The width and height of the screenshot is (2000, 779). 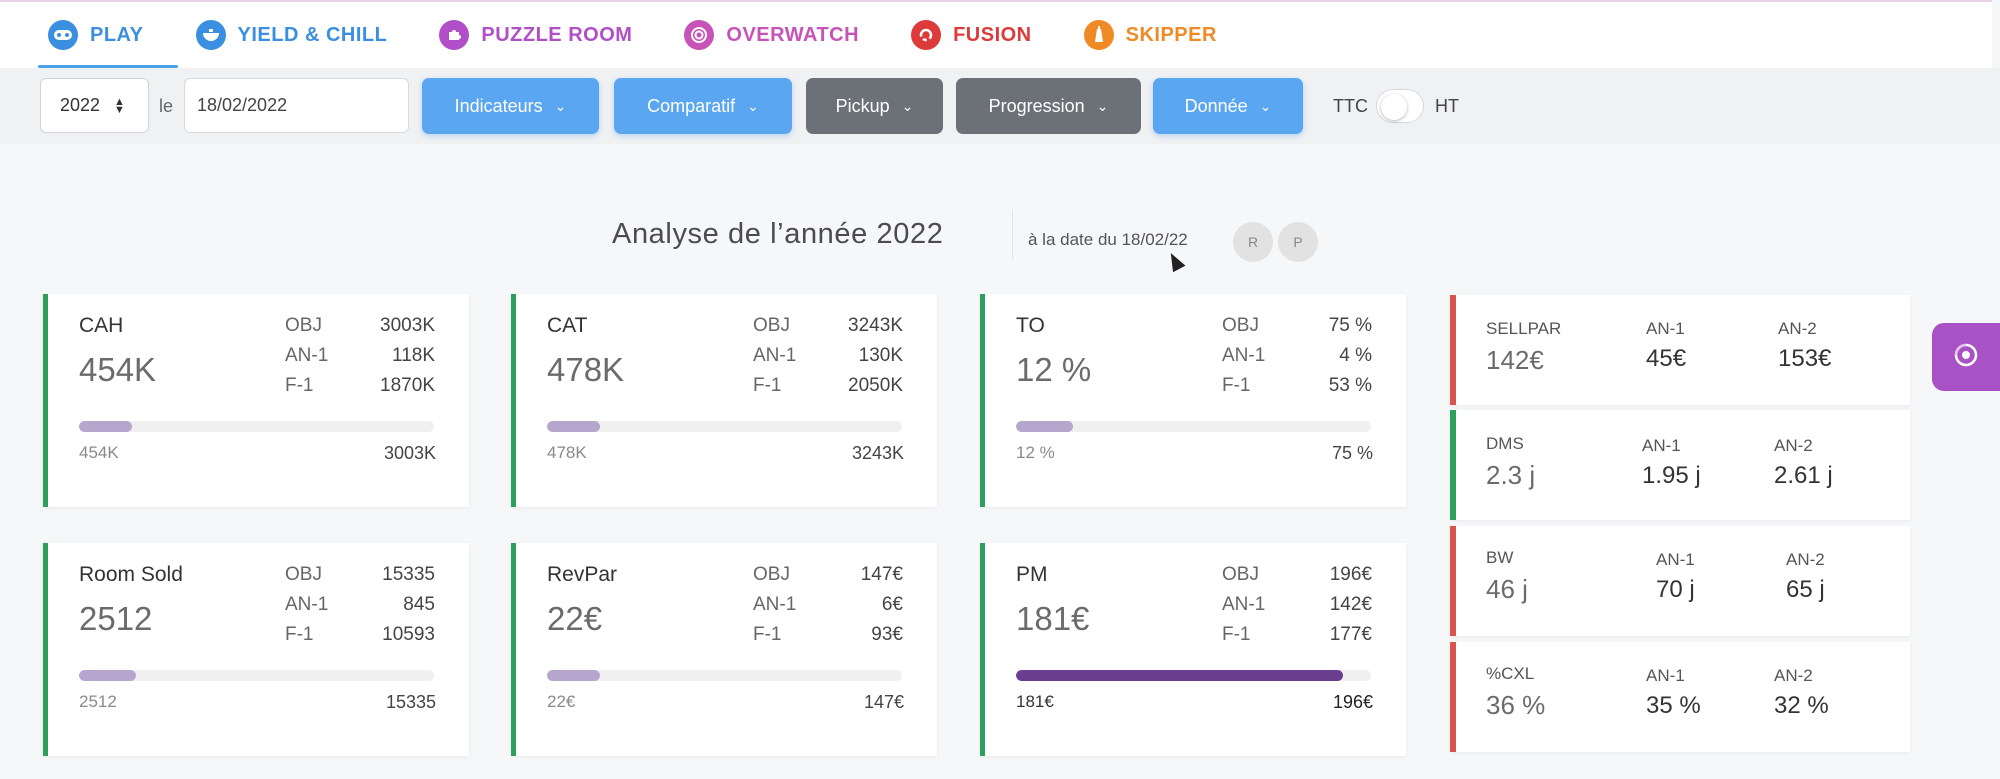 What do you see at coordinates (1803, 475) in the screenshot?
I see `an2-value: 2.61 j` at bounding box center [1803, 475].